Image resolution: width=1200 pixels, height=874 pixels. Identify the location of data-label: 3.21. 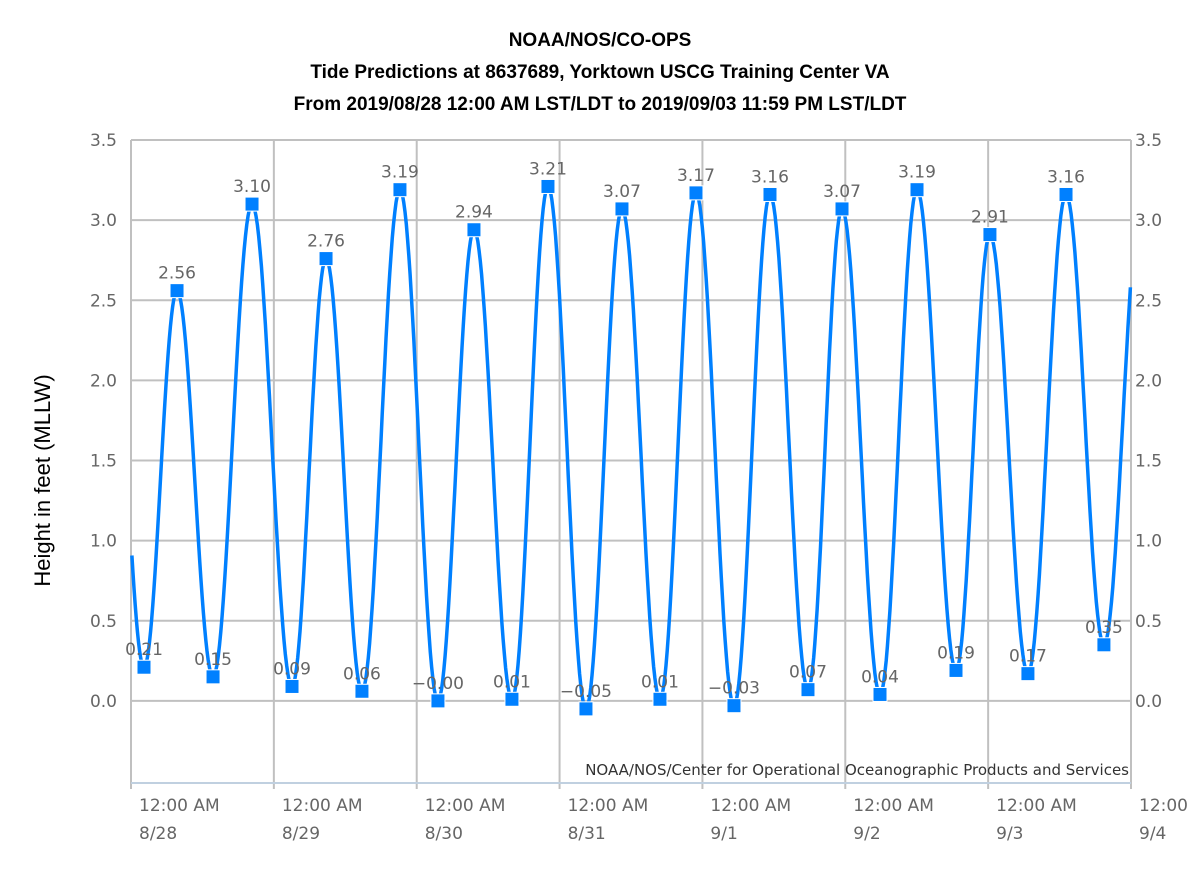
(548, 169).